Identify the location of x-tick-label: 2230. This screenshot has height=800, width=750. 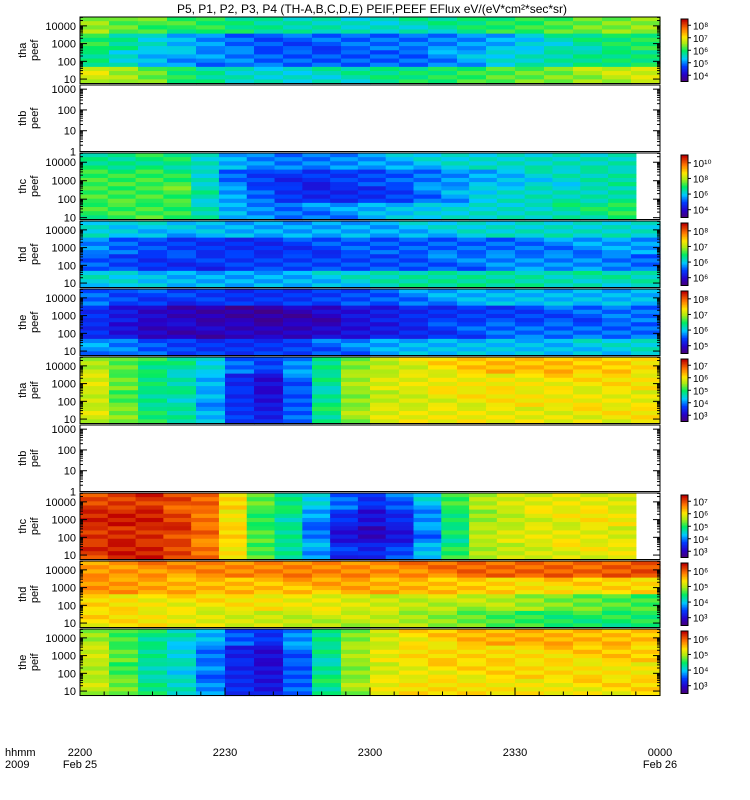
(225, 753).